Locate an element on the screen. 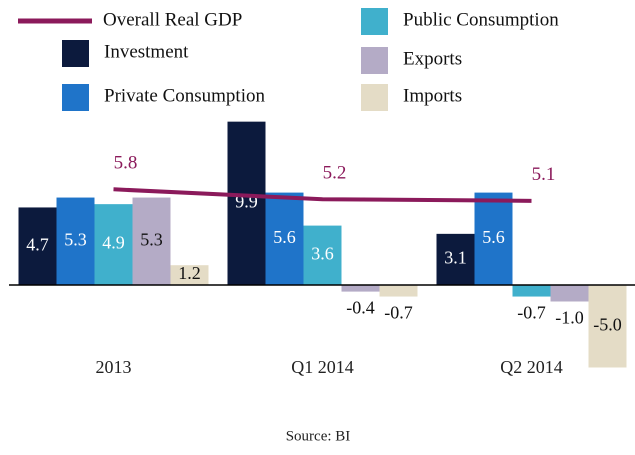 The image size is (635, 455). data-label: 4.9 is located at coordinates (113, 243).